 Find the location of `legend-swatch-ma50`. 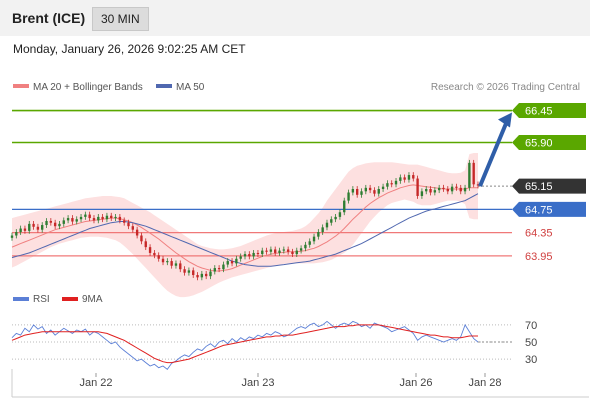

legend-swatch-ma50 is located at coordinates (164, 86).